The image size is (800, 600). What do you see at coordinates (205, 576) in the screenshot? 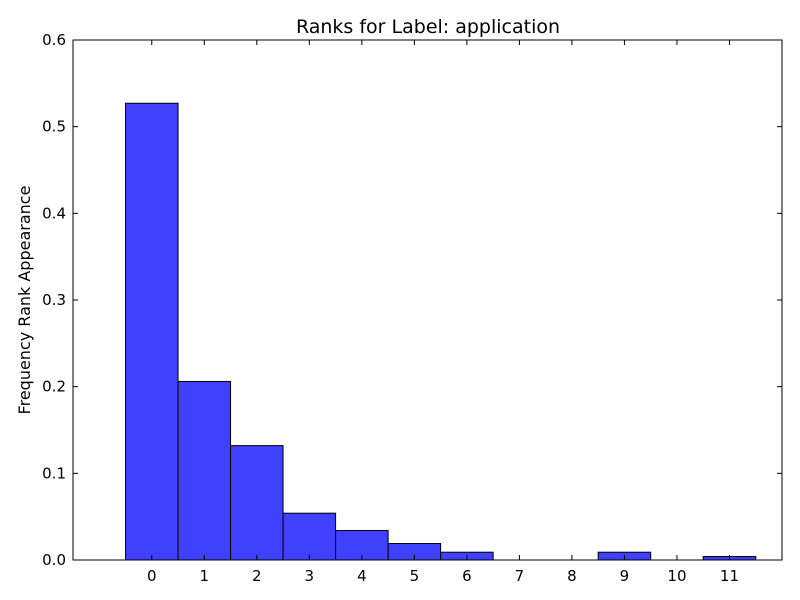
I see `x-tick-label-1: 1` at bounding box center [205, 576].